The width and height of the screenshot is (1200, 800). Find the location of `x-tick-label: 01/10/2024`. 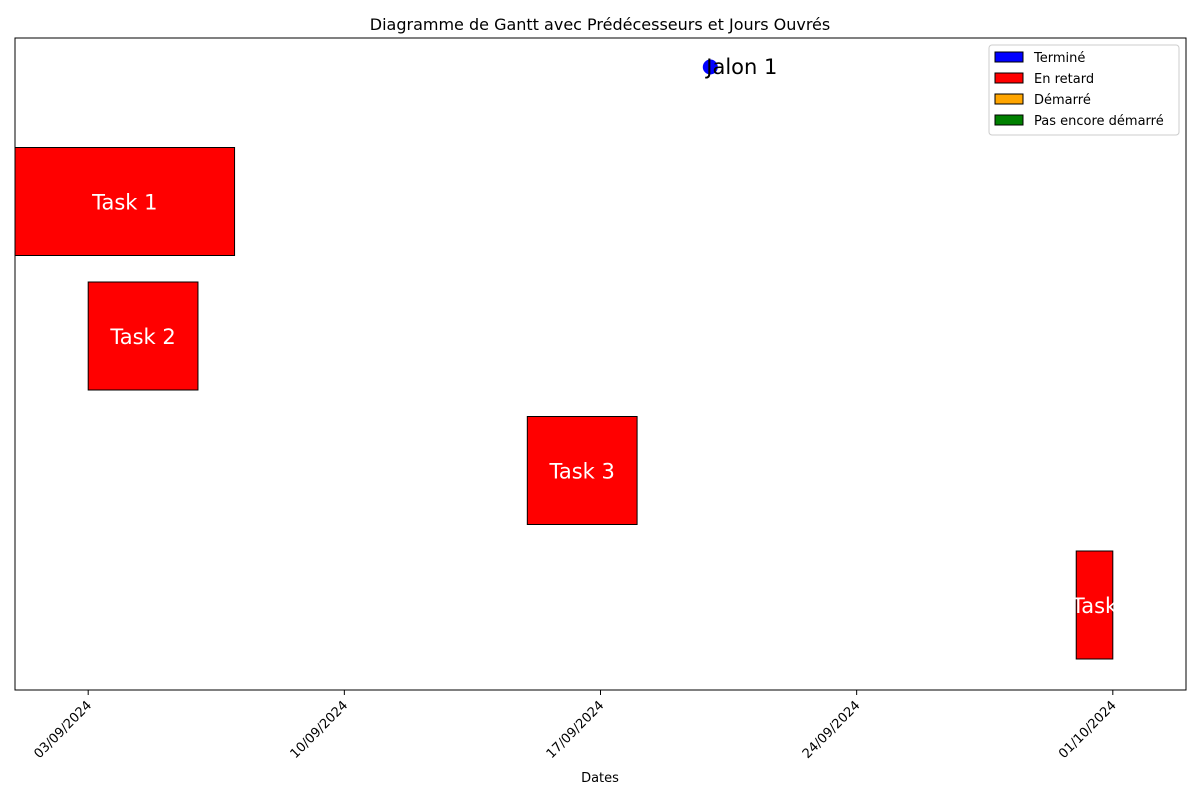

x-tick-label: 01/10/2024 is located at coordinates (1088, 730).